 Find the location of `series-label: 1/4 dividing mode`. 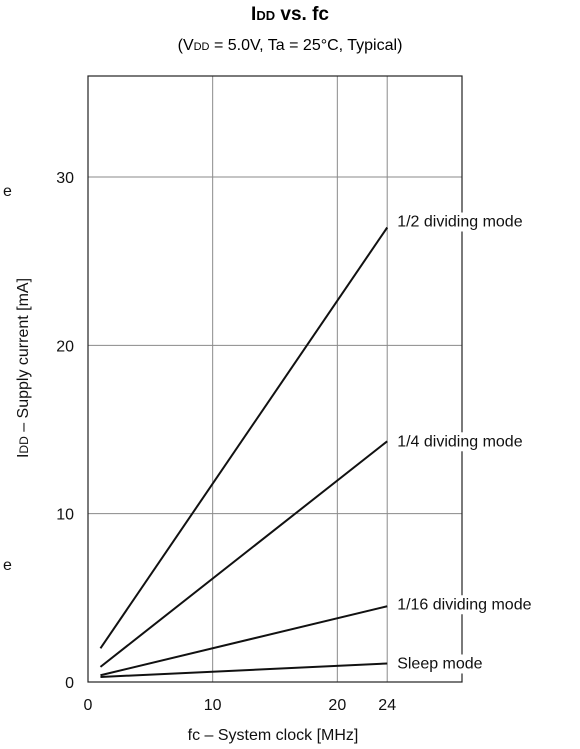

series-label: 1/4 dividing mode is located at coordinates (460, 441).